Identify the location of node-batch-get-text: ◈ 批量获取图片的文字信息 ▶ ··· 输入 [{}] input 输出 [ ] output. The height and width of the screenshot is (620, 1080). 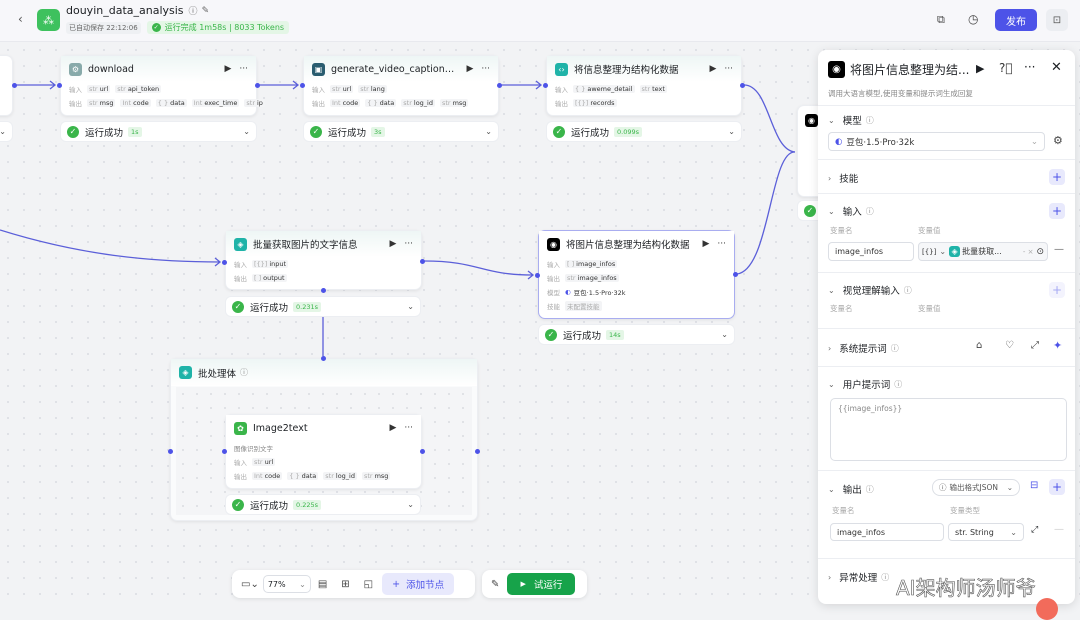
(323, 260).